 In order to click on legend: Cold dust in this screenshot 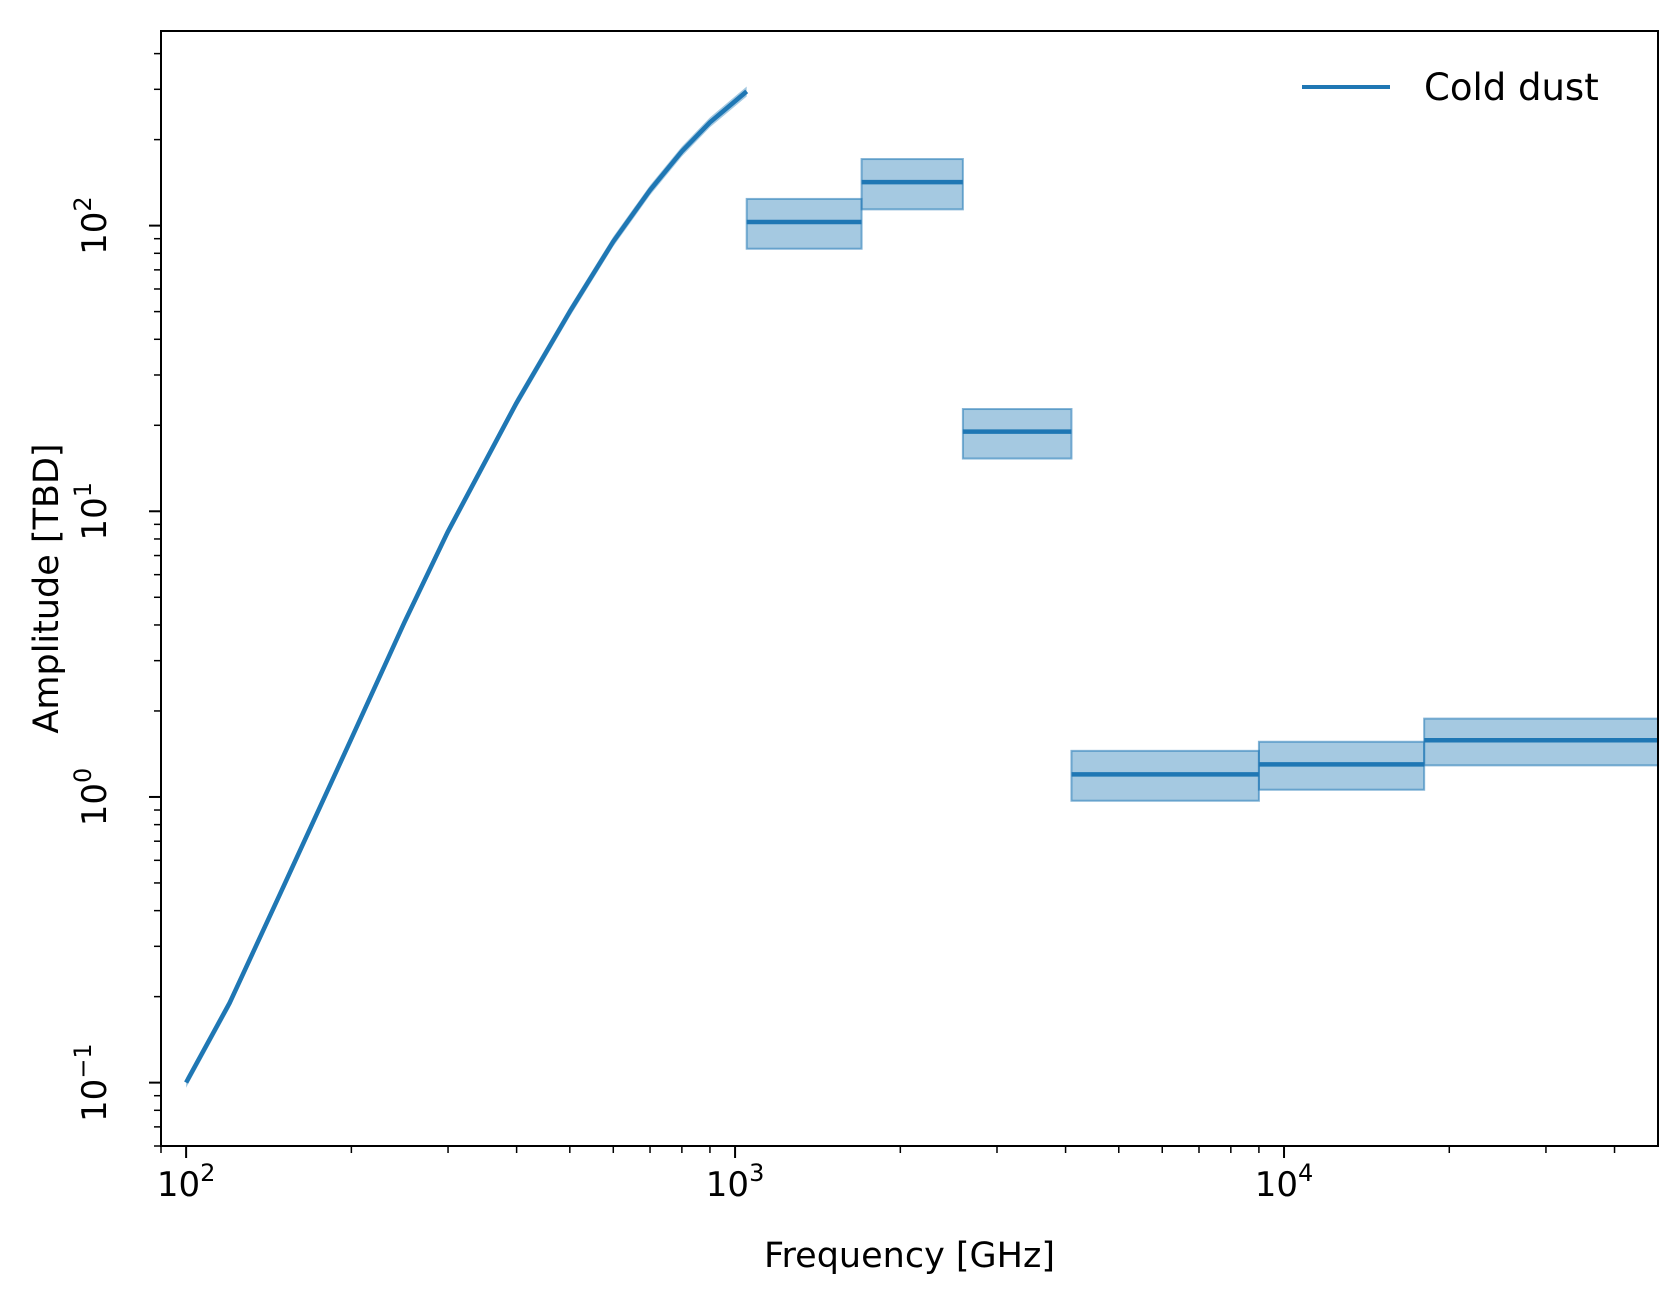, I will do `click(1450, 87)`.